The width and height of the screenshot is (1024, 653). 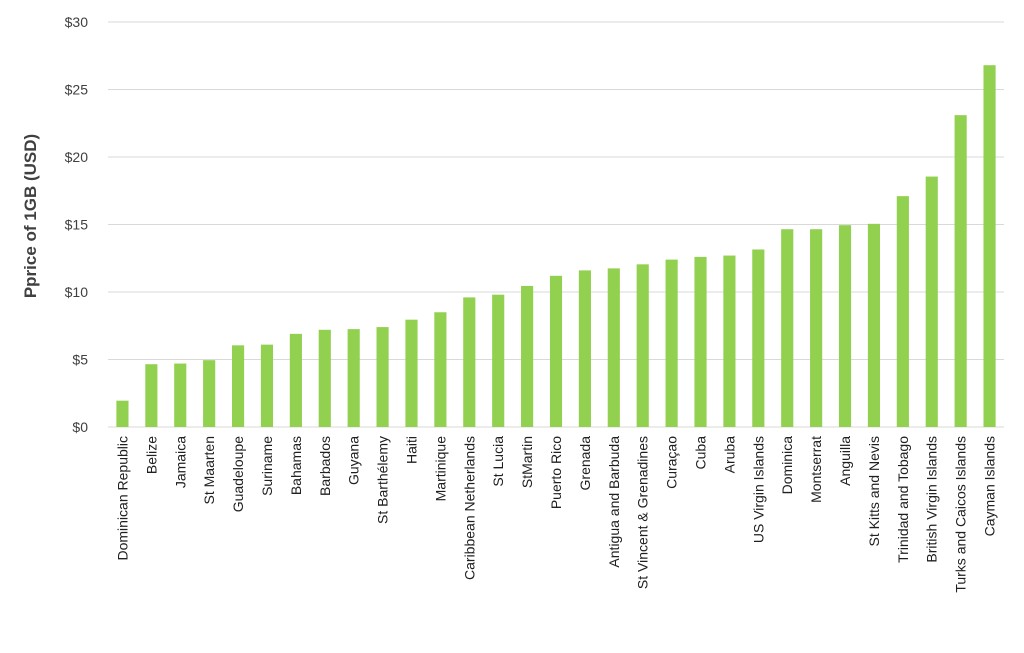 I want to click on x-tick-label: Curaçao, so click(x=672, y=462).